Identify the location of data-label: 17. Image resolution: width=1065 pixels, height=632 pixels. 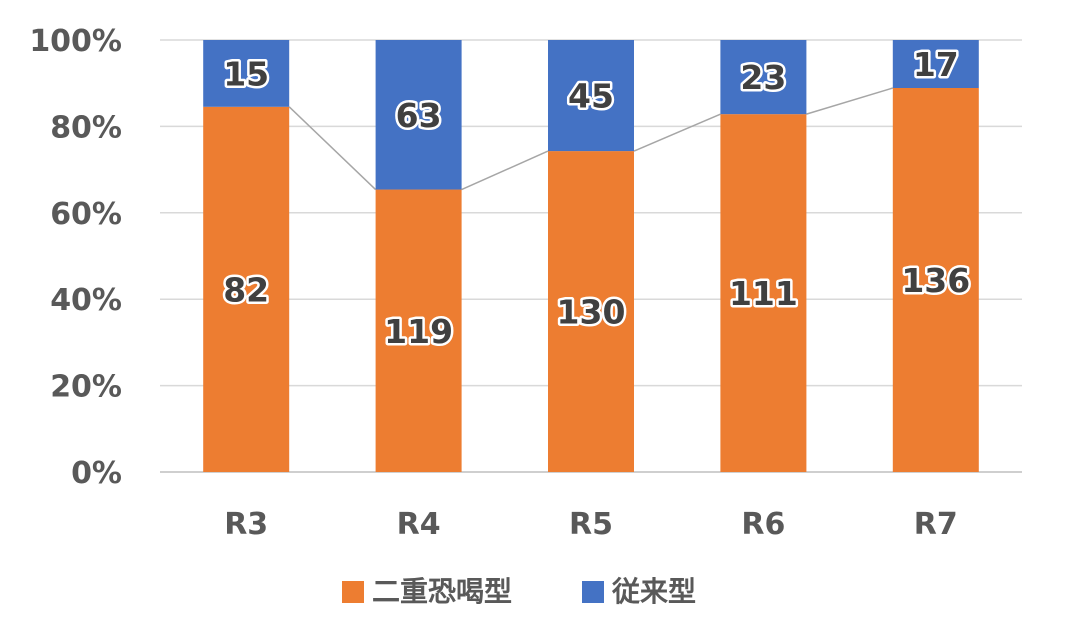
(936, 64).